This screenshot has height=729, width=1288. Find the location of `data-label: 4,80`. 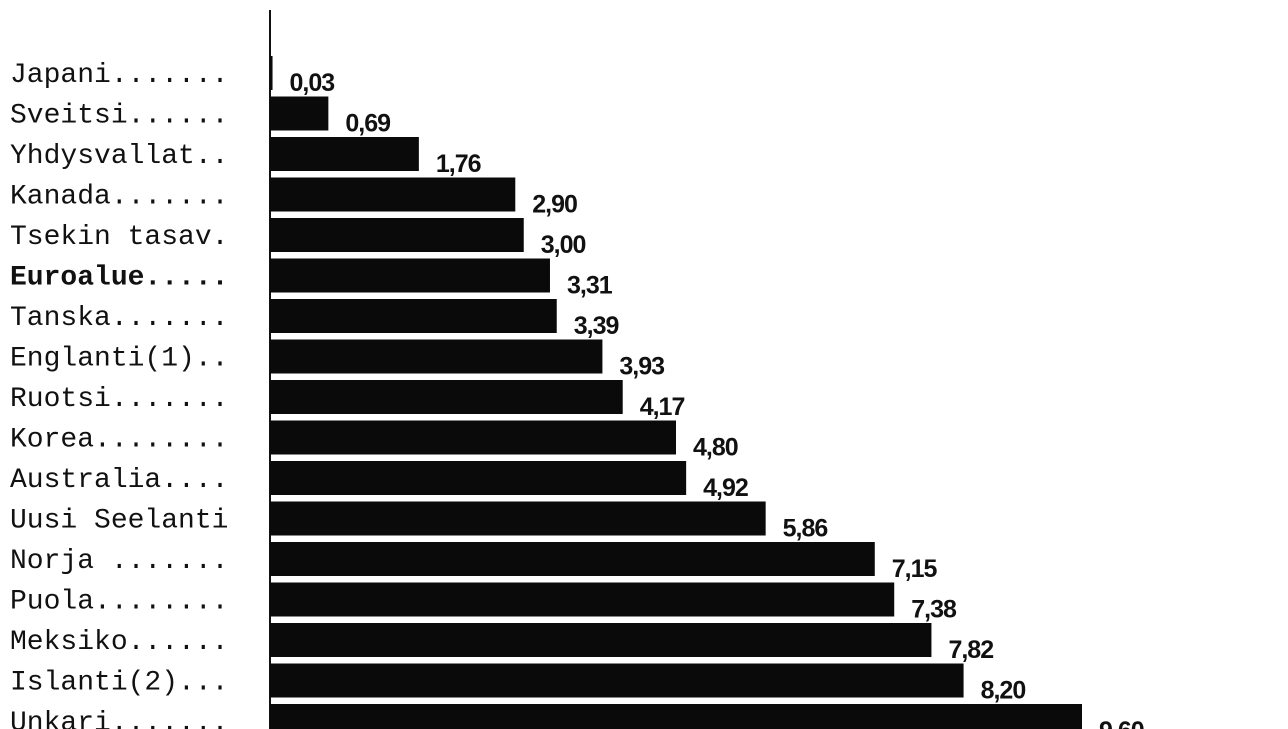

data-label: 4,80 is located at coordinates (715, 448).